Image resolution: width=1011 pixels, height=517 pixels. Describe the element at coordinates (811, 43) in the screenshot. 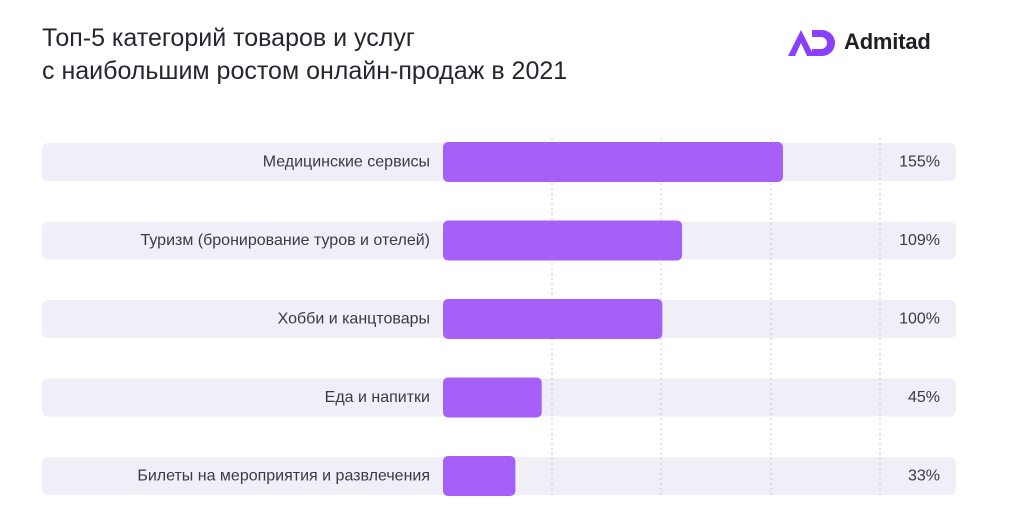

I see `admitad-logo-icon` at that location.